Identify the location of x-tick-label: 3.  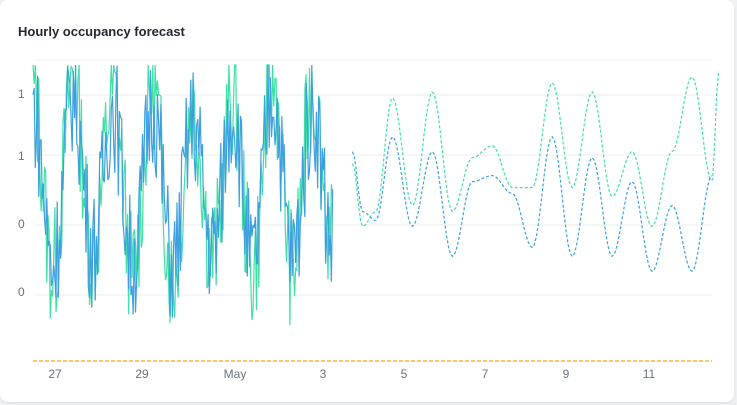
(323, 374).